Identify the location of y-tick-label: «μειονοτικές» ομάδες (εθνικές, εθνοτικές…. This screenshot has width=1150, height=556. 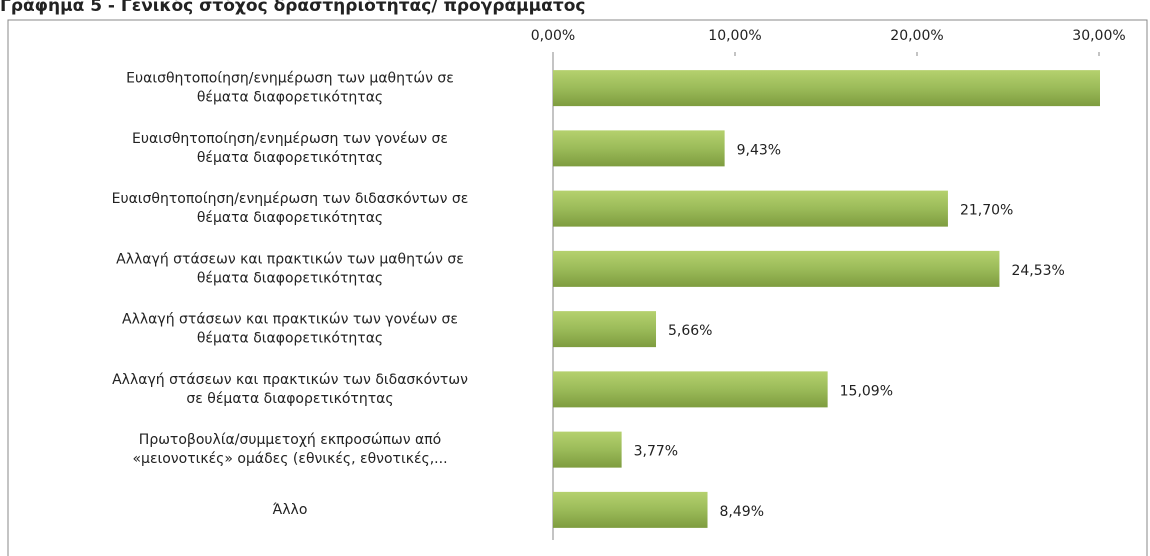
(289, 459).